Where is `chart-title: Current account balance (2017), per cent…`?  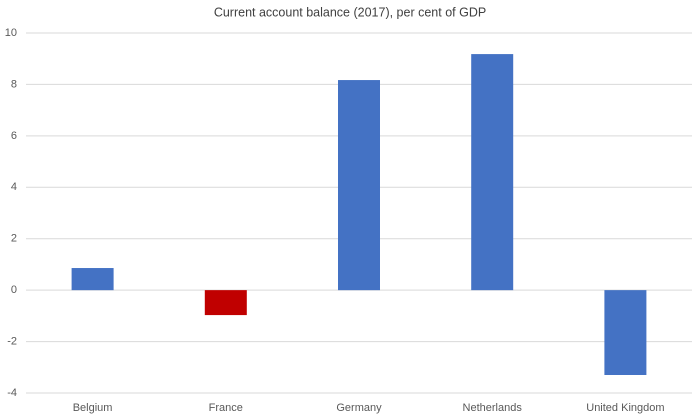 chart-title: Current account balance (2017), per cent… is located at coordinates (350, 12).